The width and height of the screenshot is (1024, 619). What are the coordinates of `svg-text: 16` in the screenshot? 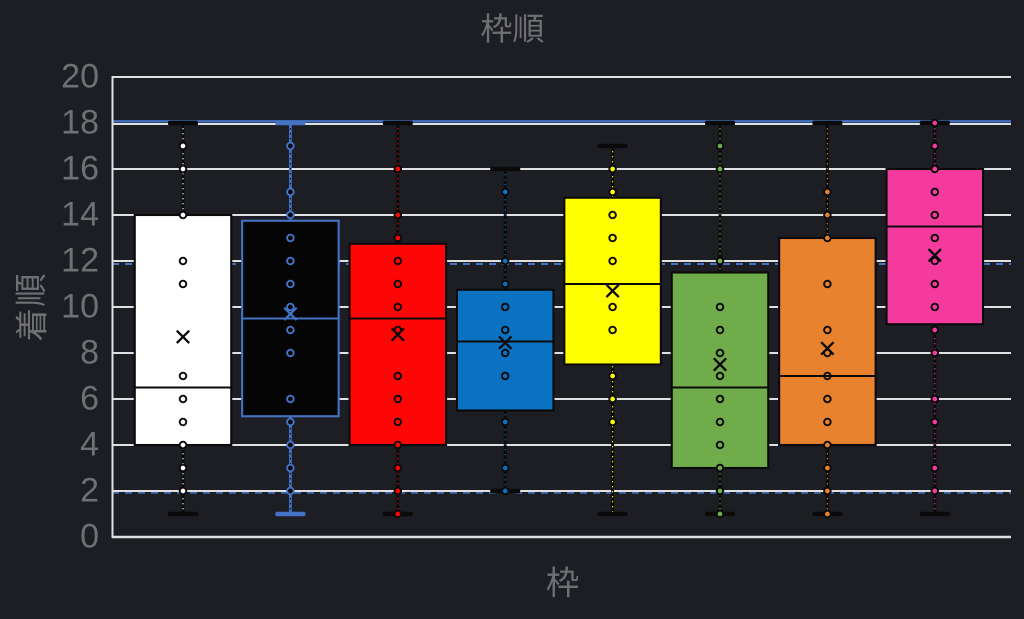 It's located at (80, 169).